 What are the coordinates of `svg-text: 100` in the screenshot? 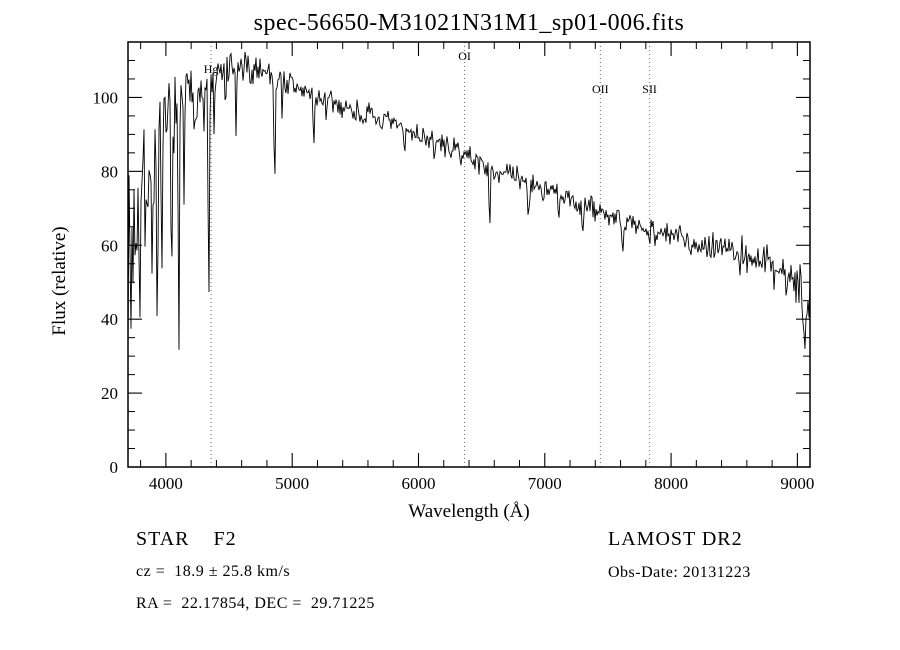 It's located at (106, 97).